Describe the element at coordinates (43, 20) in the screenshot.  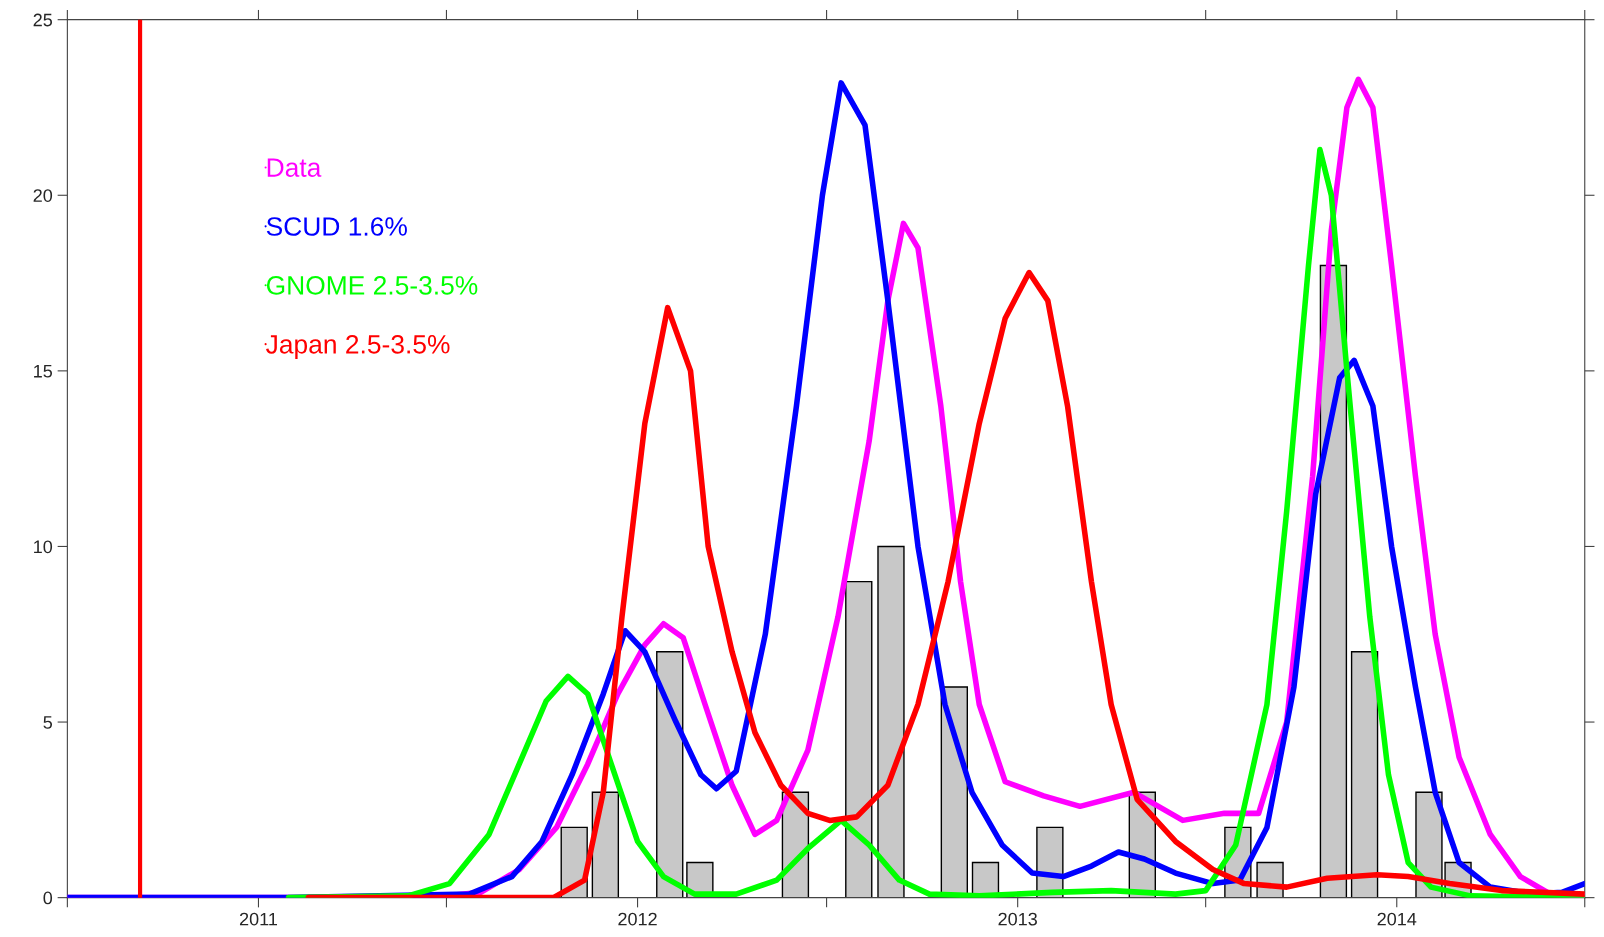
I see `y-tick-label: 25` at that location.